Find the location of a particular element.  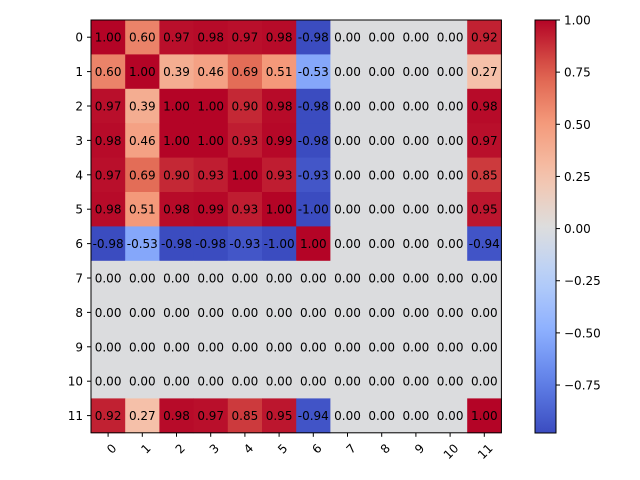

cell-label-6-9: 0.00 is located at coordinates (416, 244).